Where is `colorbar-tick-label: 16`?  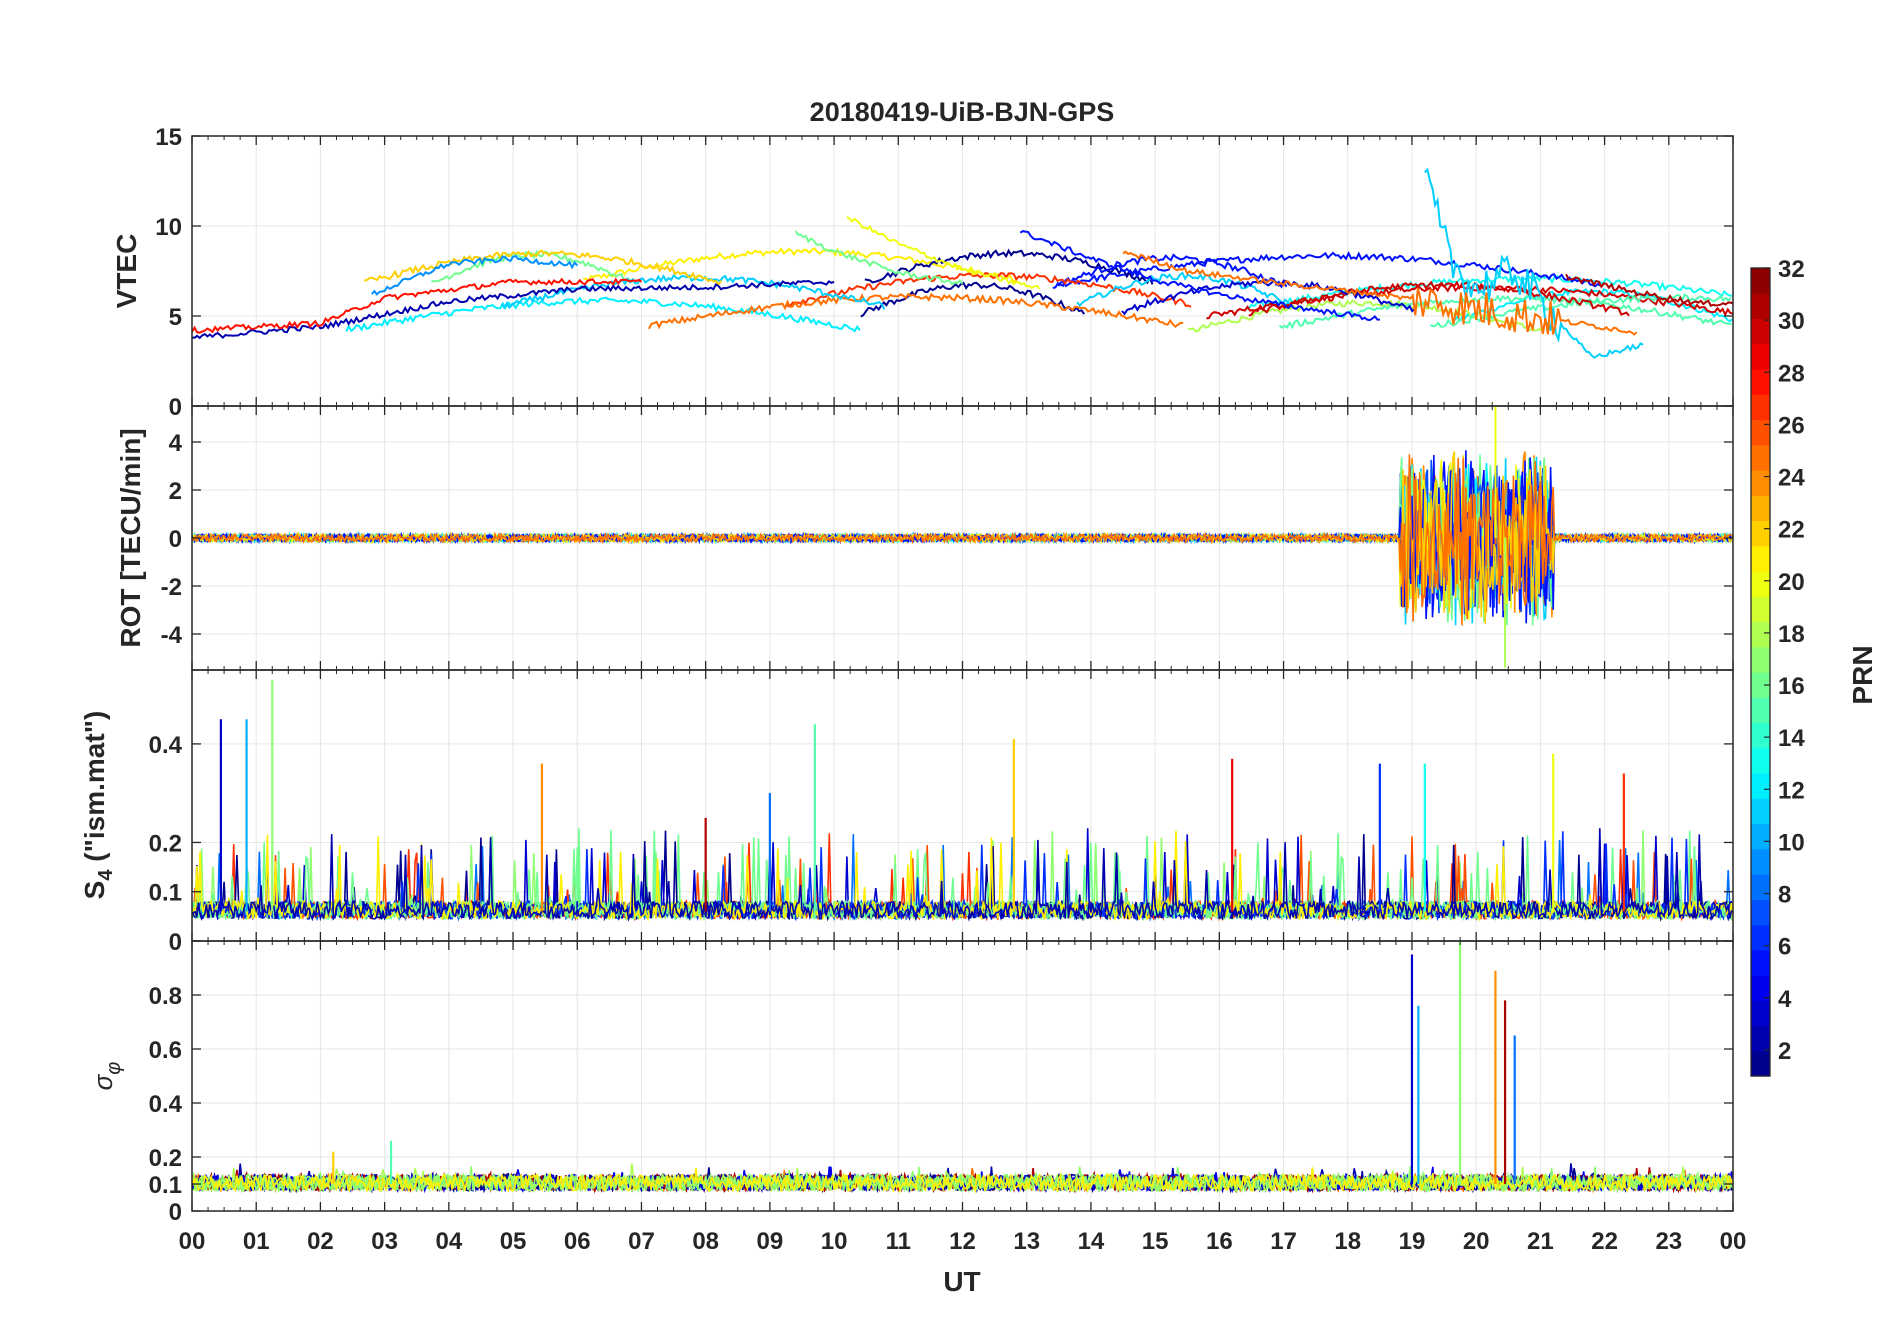
colorbar-tick-label: 16 is located at coordinates (1791, 686).